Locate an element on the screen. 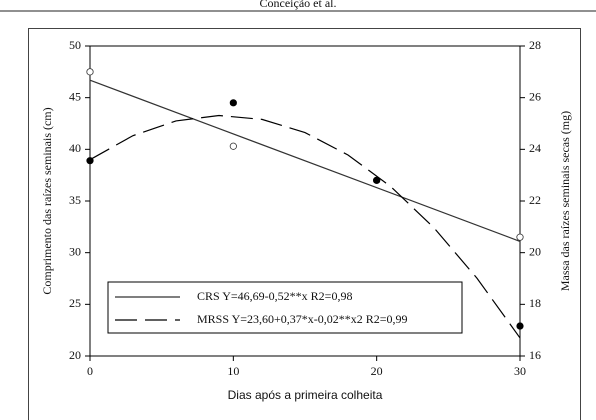 Image resolution: width=596 pixels, height=420 pixels. y2-tick-label: 16 is located at coordinates (535, 355).